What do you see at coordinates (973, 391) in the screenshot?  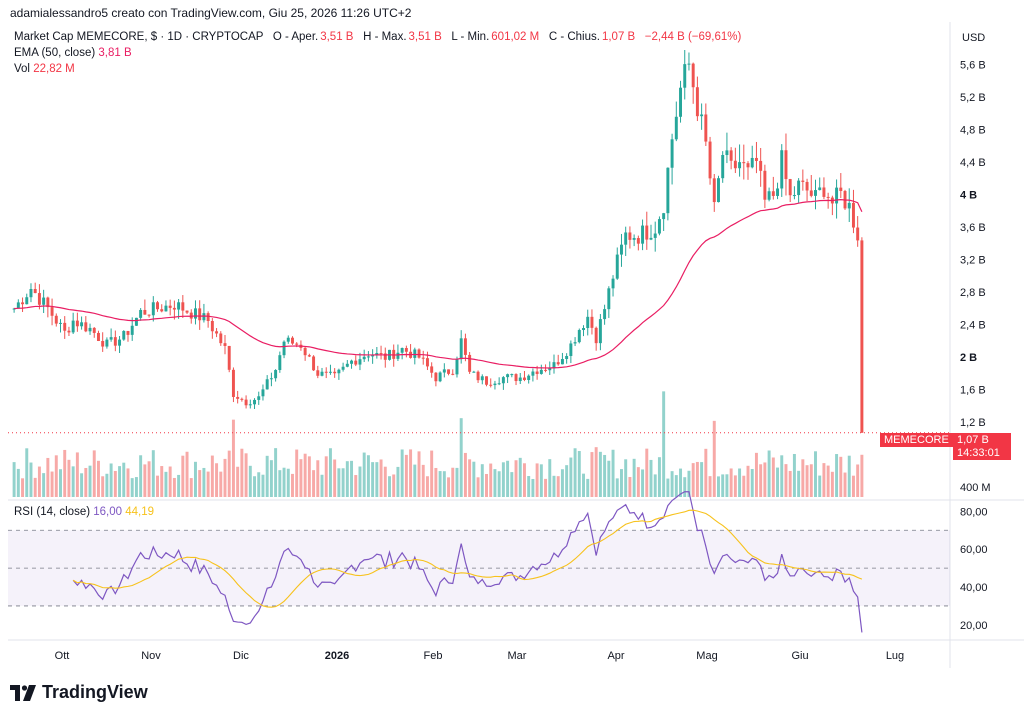 I see `y-tick-label: 1,6 B` at bounding box center [973, 391].